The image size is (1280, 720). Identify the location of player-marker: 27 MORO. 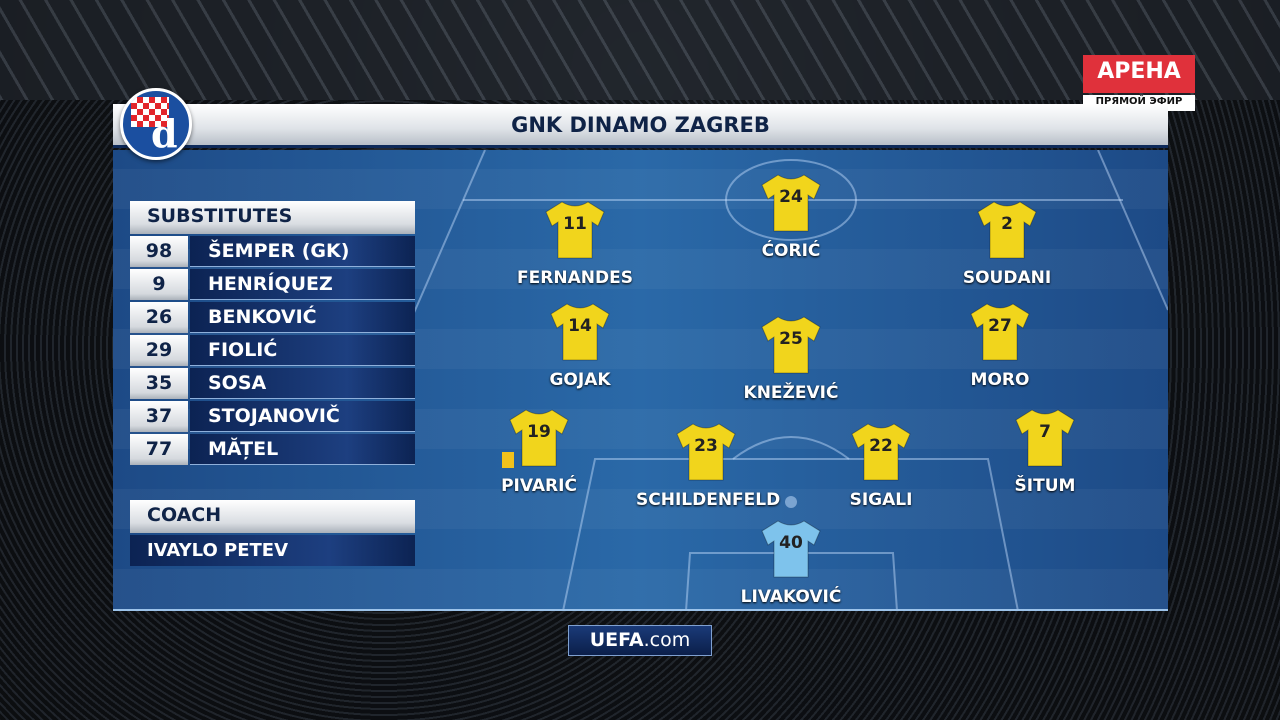
(1000, 346).